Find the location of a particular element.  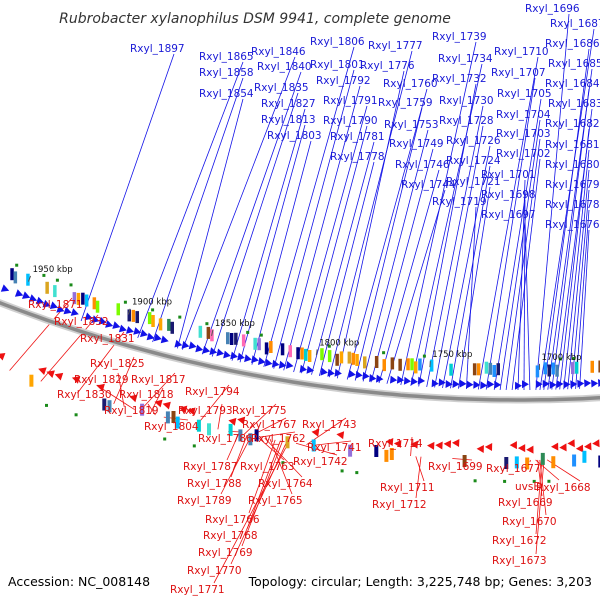

reverse-gene-label: Rxyl_1819 is located at coordinates (131, 411).